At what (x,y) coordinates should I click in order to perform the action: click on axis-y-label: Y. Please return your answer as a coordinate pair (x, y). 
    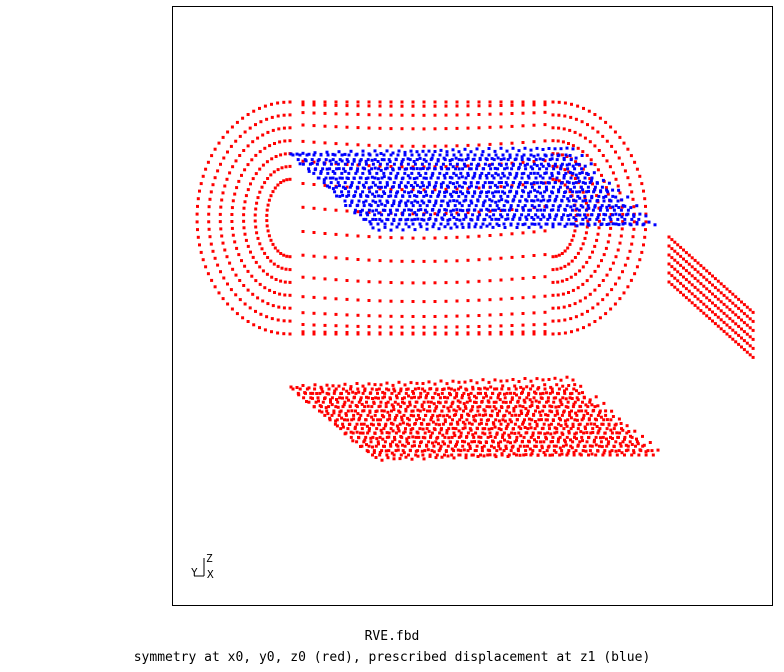
    Looking at the image, I should click on (194, 572).